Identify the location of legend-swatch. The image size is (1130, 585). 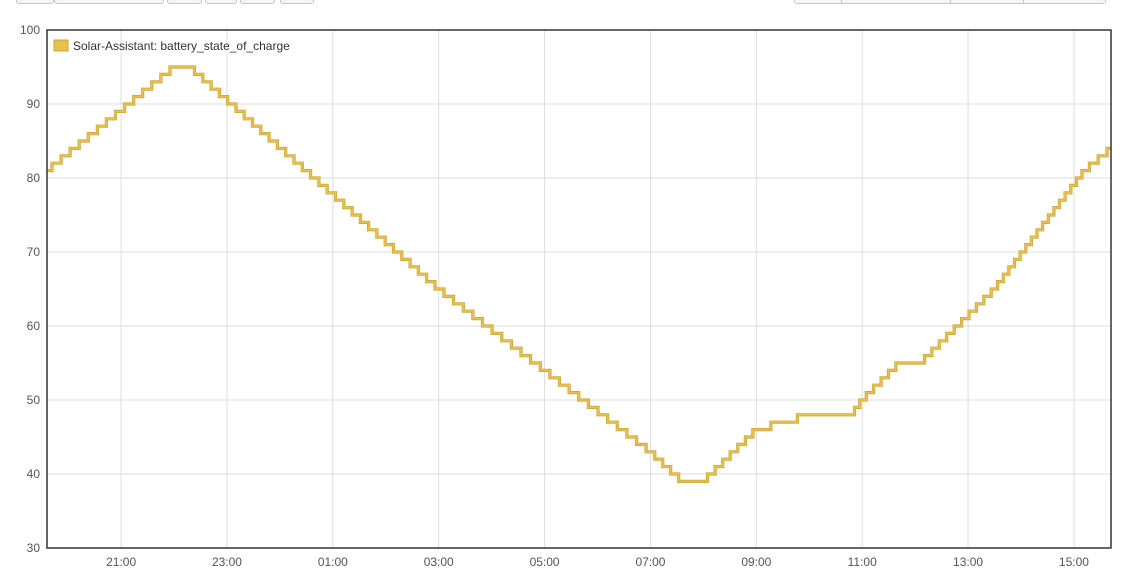
(61, 45).